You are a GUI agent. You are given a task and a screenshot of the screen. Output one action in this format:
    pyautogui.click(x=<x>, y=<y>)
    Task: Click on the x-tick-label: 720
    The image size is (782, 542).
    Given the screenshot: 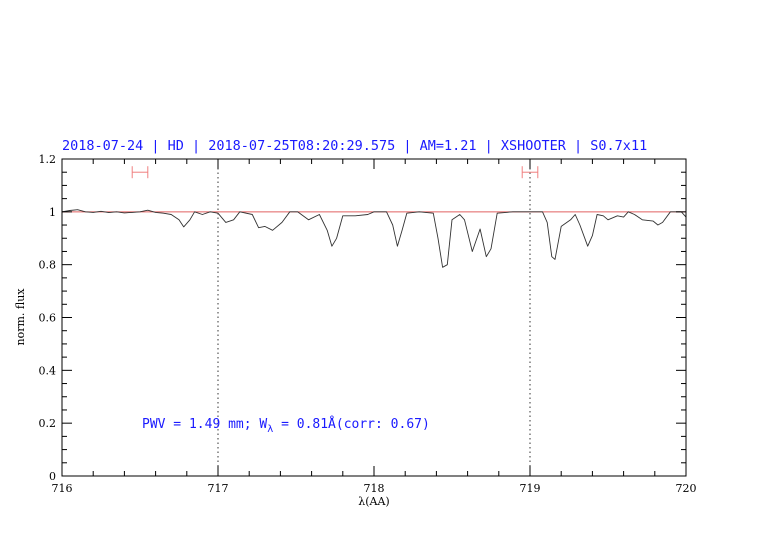 What is the action you would take?
    pyautogui.click(x=686, y=488)
    